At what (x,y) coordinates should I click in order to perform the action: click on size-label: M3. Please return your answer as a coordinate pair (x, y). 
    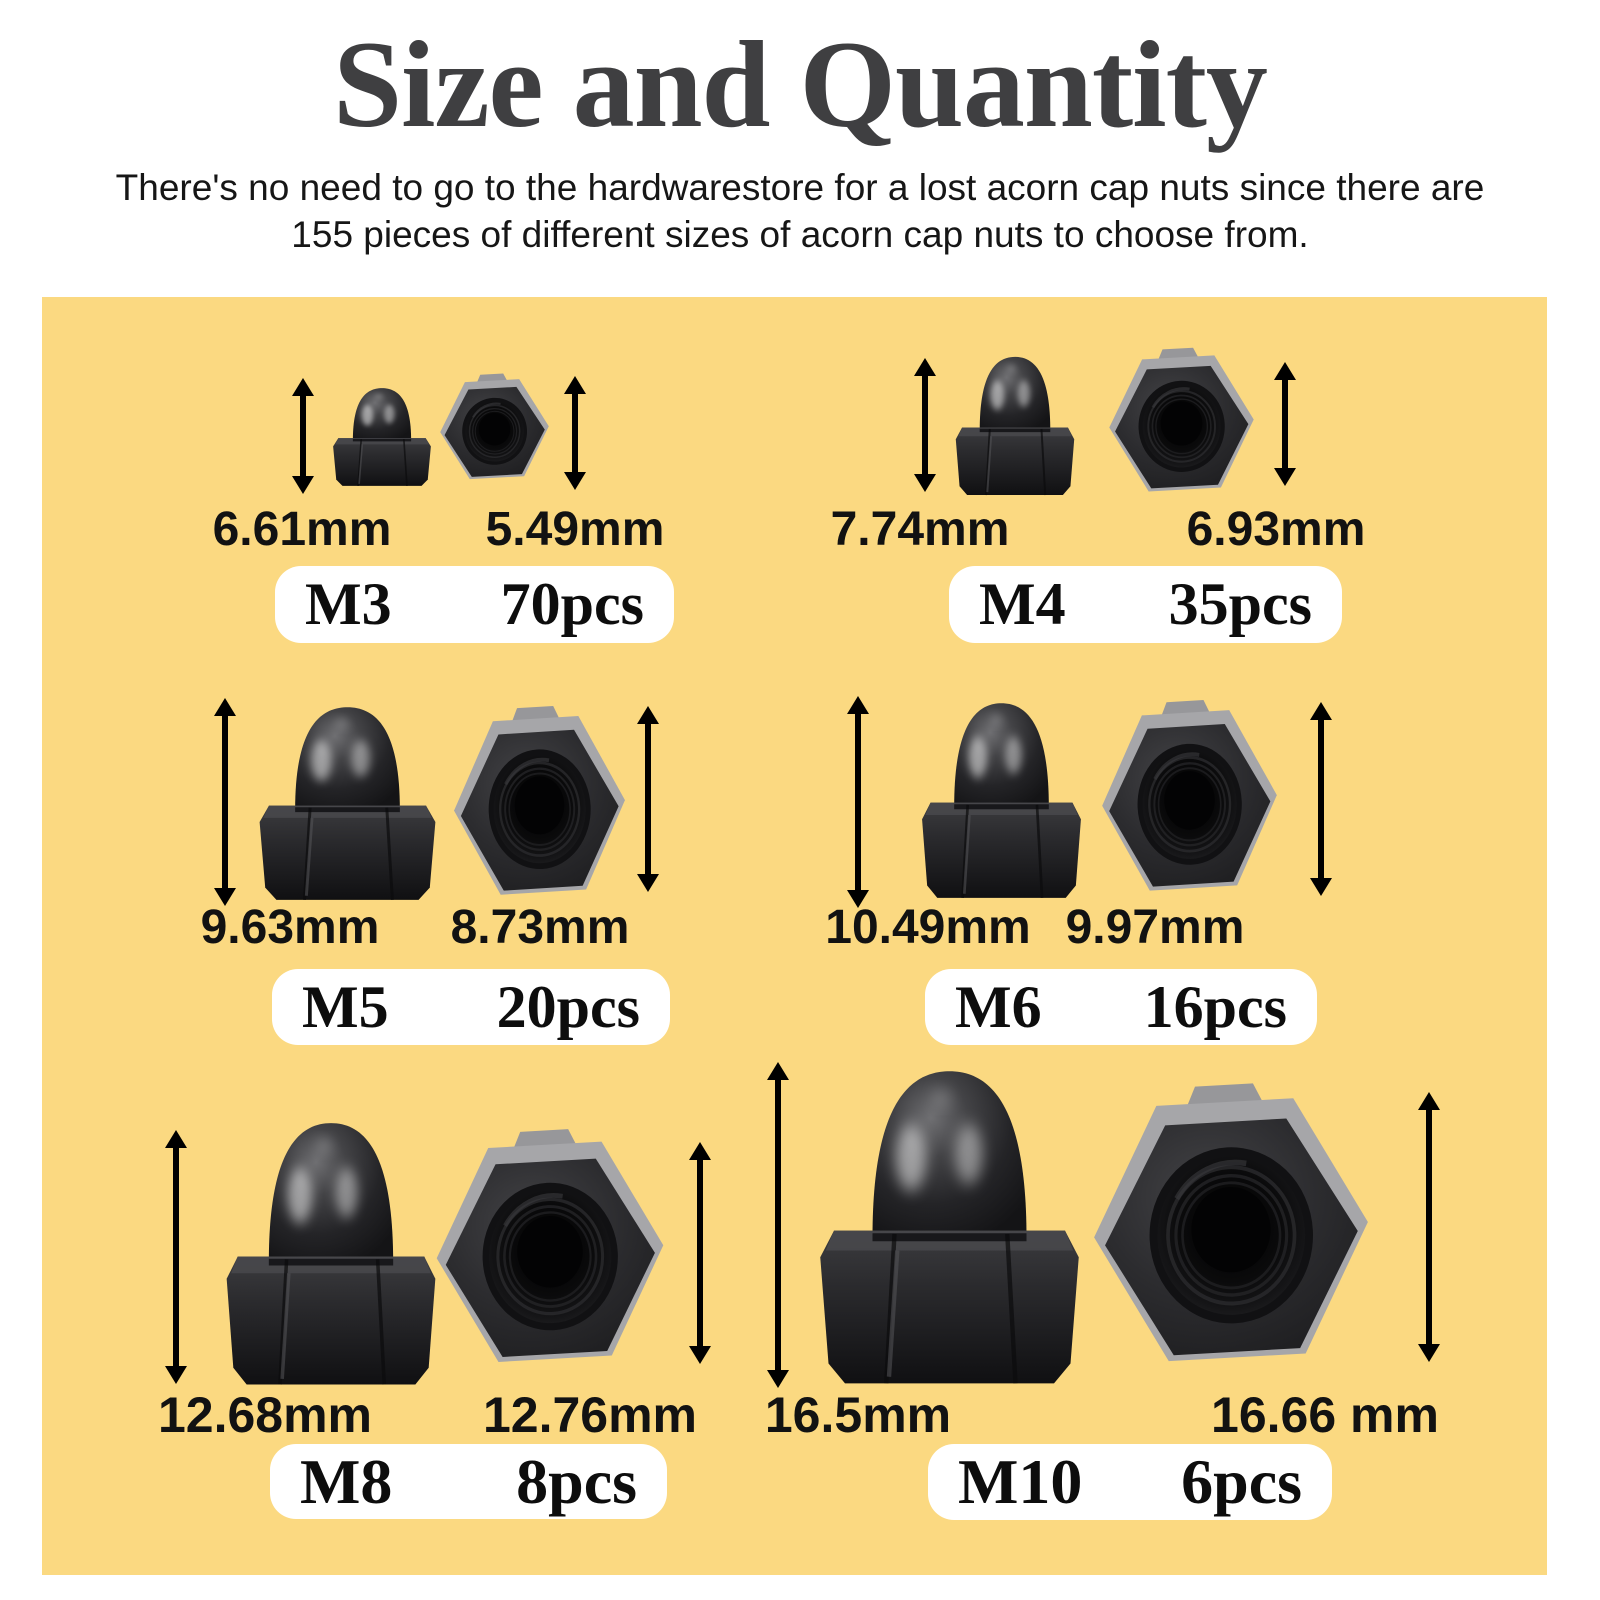
    Looking at the image, I should click on (348, 604).